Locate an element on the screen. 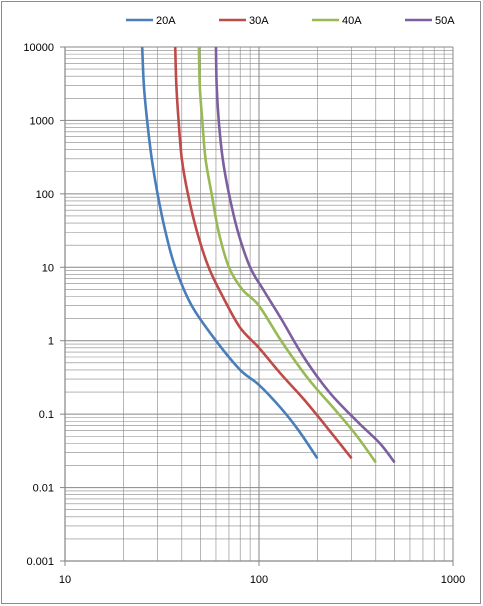  legend-label-20a: 20A is located at coordinates (166, 21).